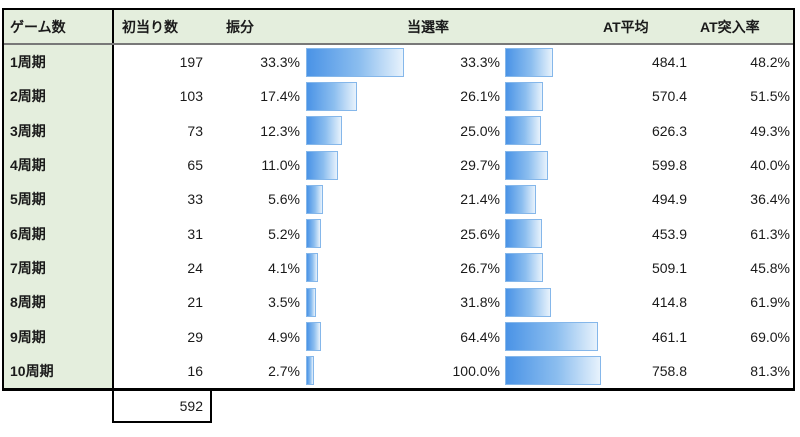 This screenshot has width=800, height=437. I want to click on share-percent: 17.4%, so click(280, 96).